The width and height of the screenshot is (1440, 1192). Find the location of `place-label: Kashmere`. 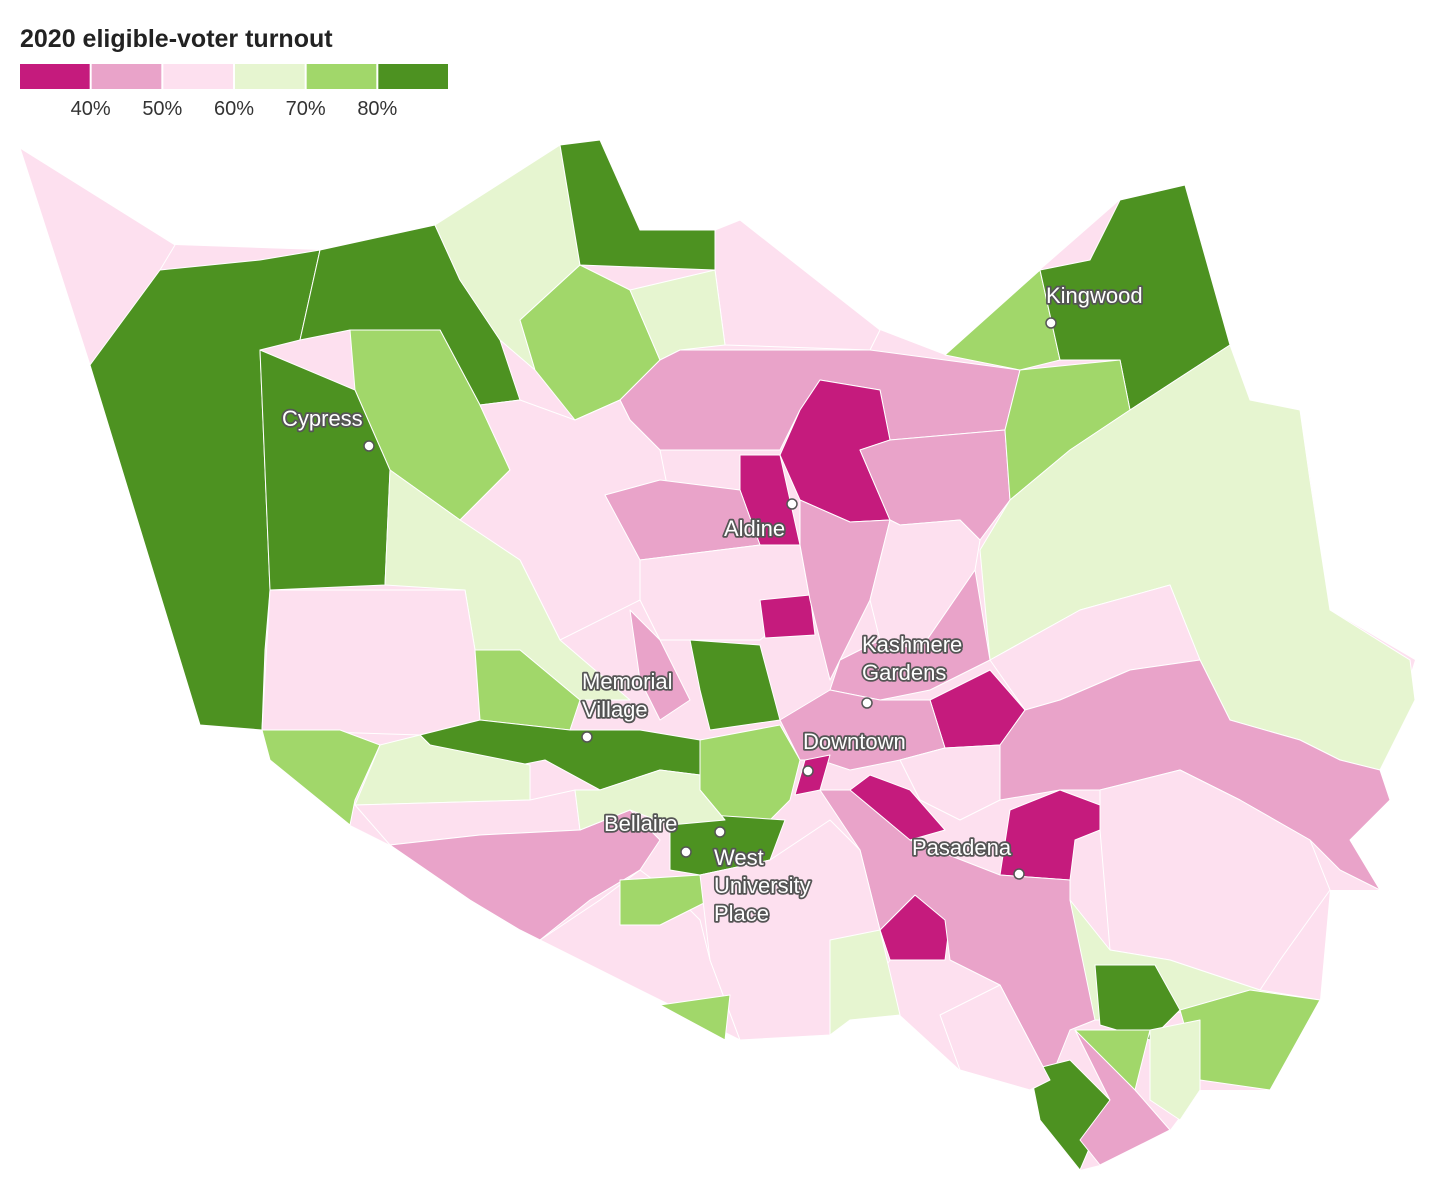

place-label: Kashmere is located at coordinates (912, 644).